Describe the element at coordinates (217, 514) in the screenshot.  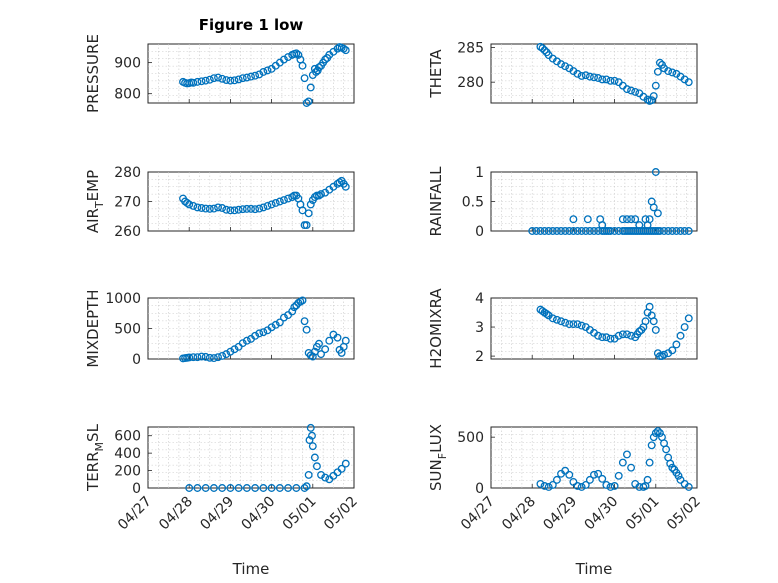
I see `x-tick-label: 04/29` at that location.